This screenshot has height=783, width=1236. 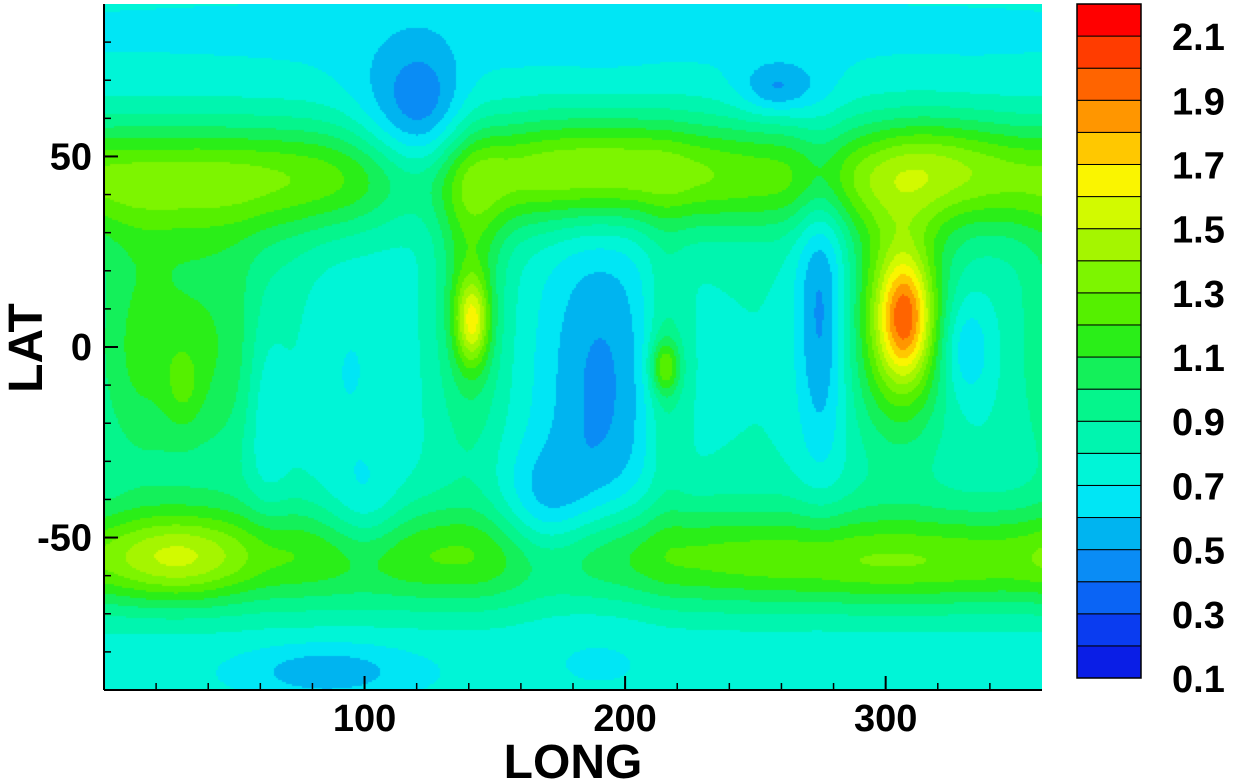 What do you see at coordinates (1198, 680) in the screenshot?
I see `colorbar-tick-label: 0.1` at bounding box center [1198, 680].